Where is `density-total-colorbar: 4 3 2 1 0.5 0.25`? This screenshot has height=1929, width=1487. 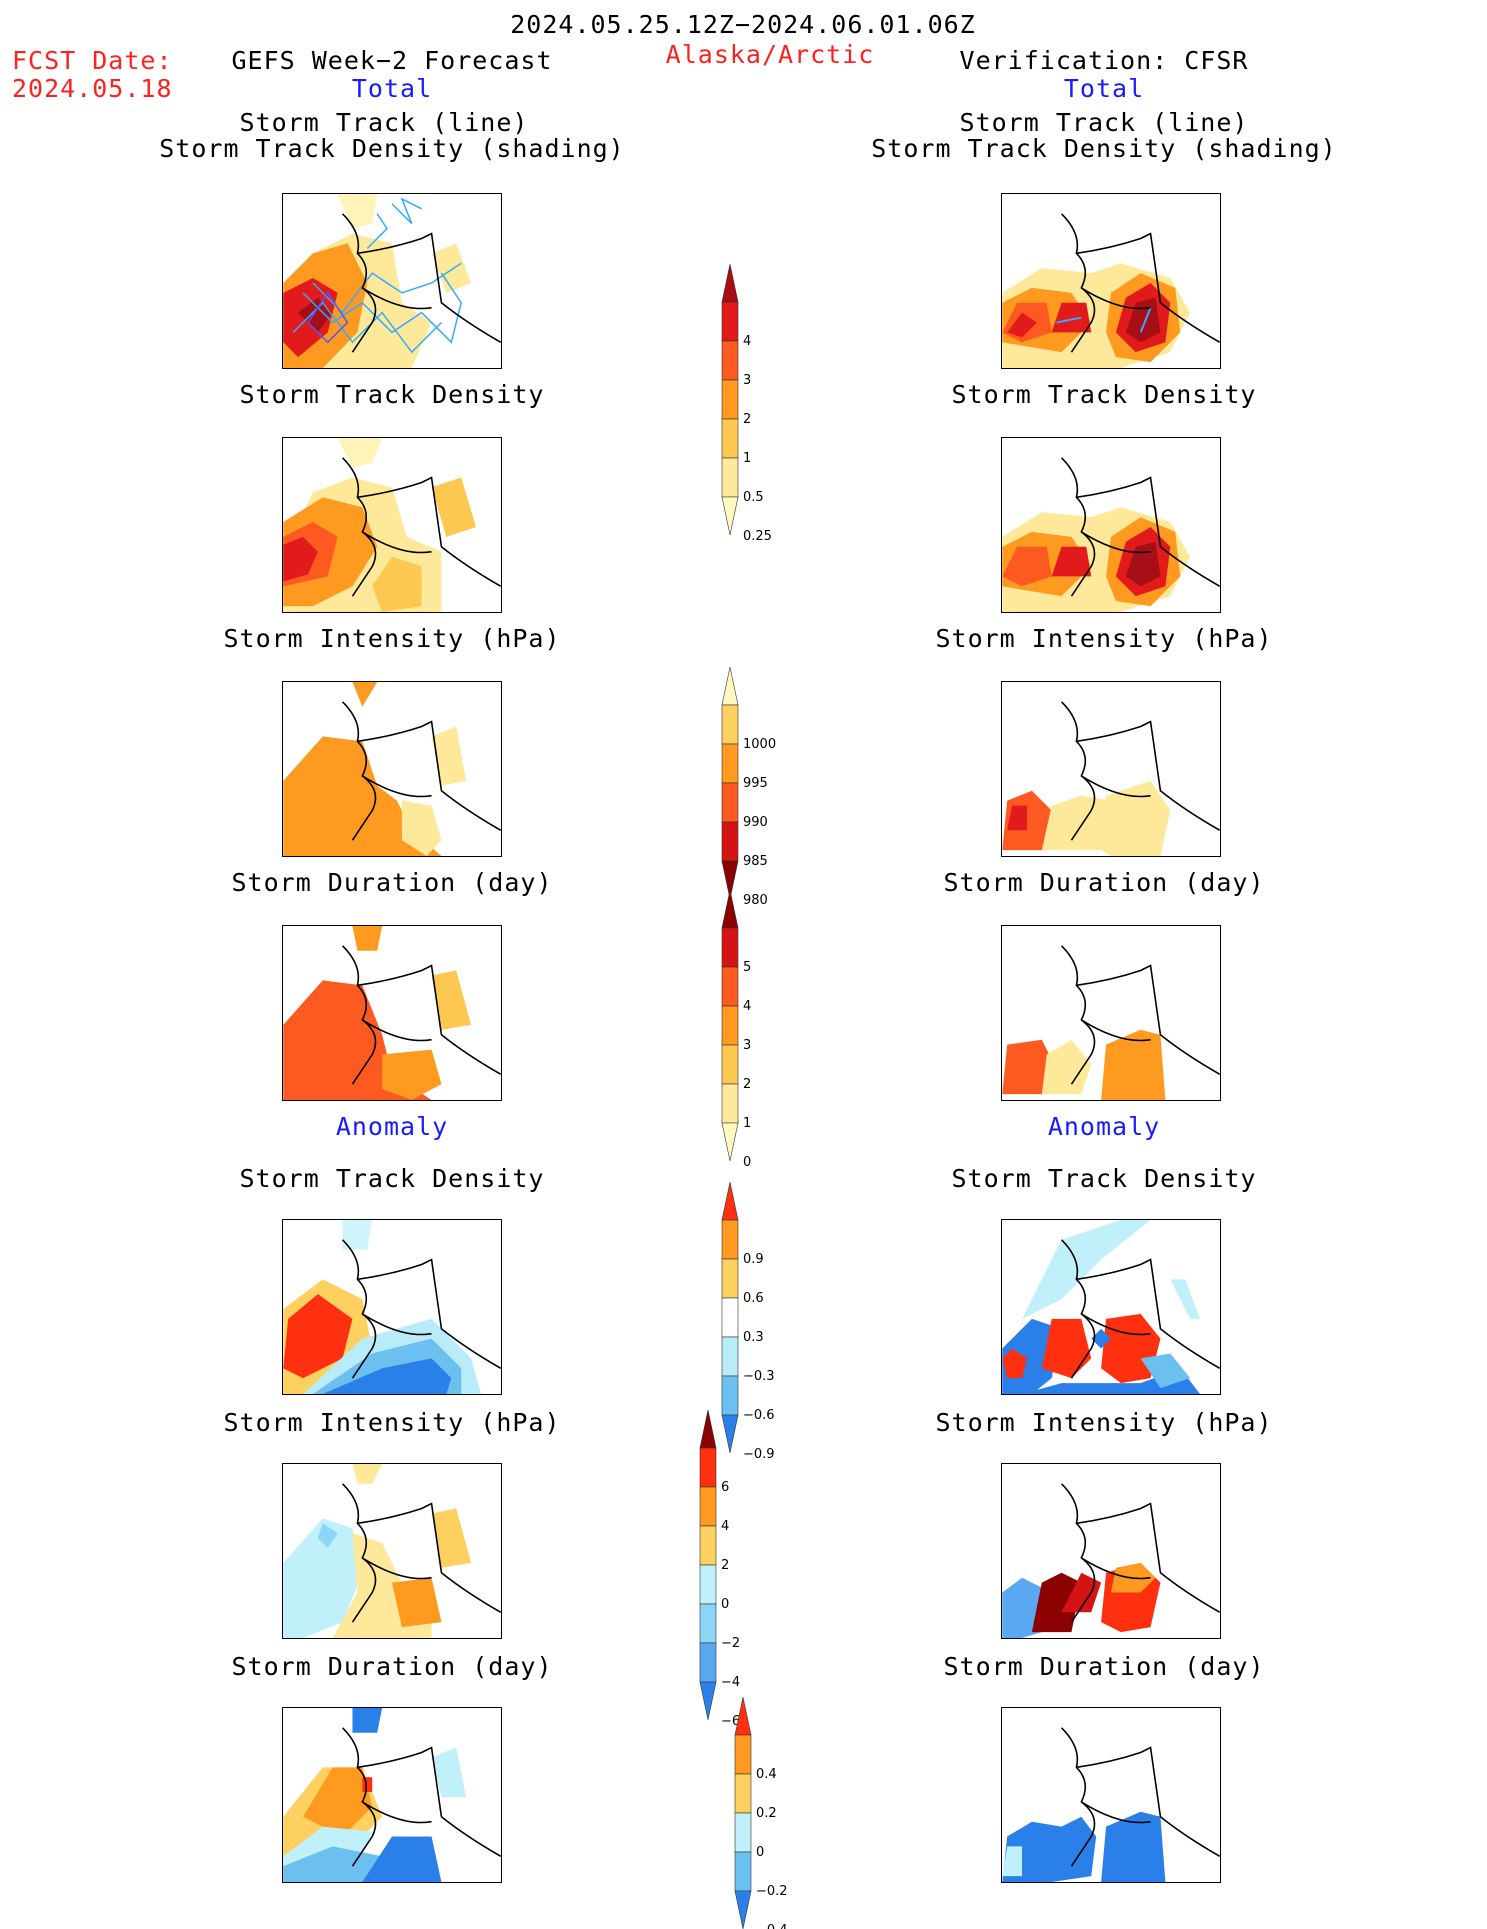
density-total-colorbar: 4 3 2 1 0.5 0.25 is located at coordinates (751, 404).